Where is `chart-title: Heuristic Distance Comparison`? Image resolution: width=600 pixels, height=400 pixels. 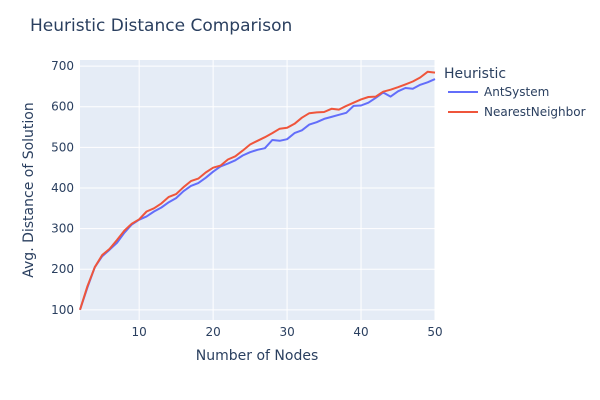 chart-title: Heuristic Distance Comparison is located at coordinates (161, 26).